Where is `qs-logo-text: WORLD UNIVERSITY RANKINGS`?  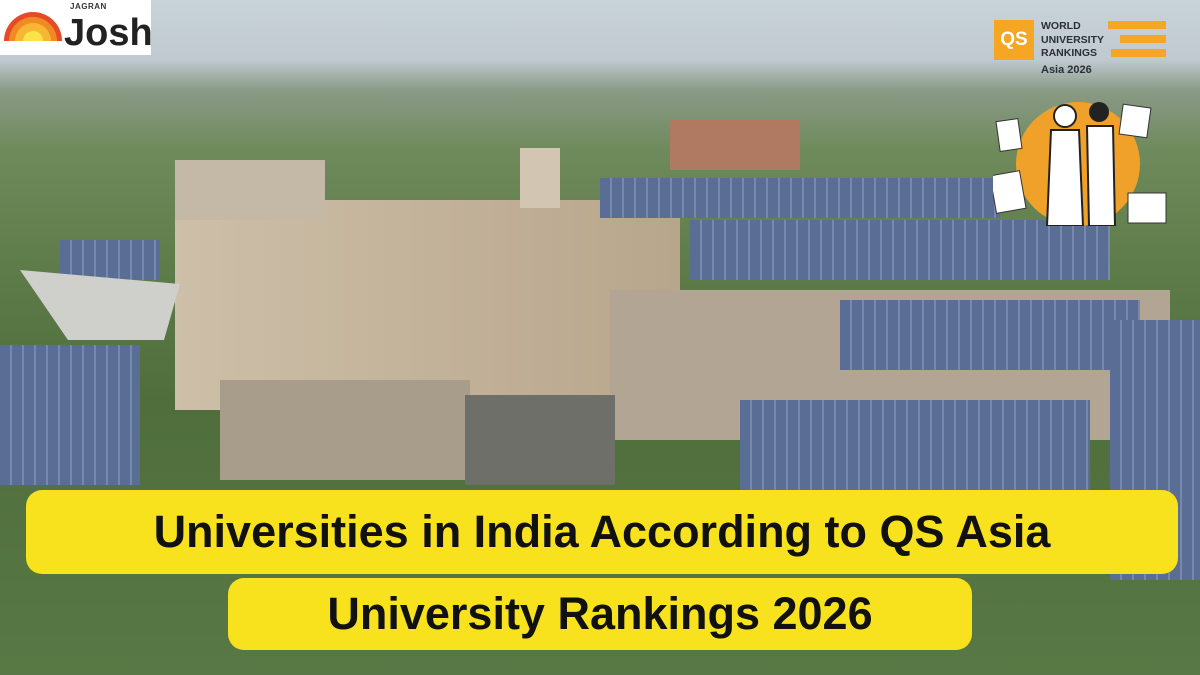
qs-logo-text: WORLD UNIVERSITY RANKINGS is located at coordinates (1072, 40).